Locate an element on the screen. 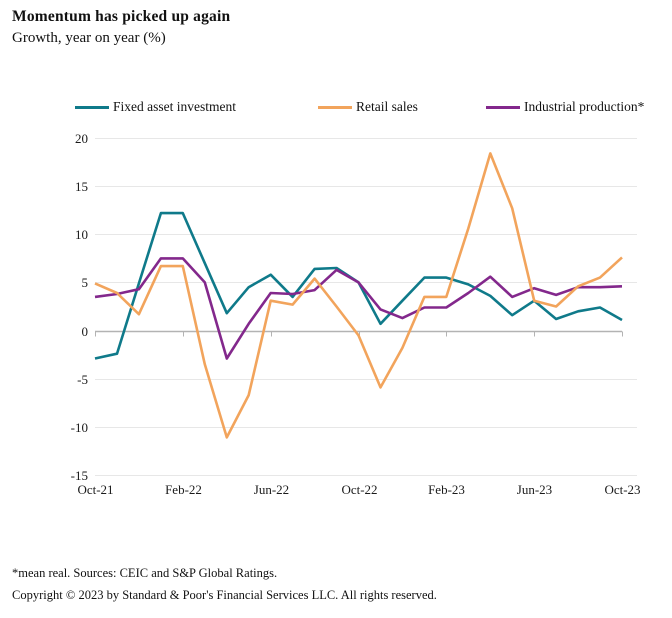  svg-text: Oct-21 is located at coordinates (95, 489).